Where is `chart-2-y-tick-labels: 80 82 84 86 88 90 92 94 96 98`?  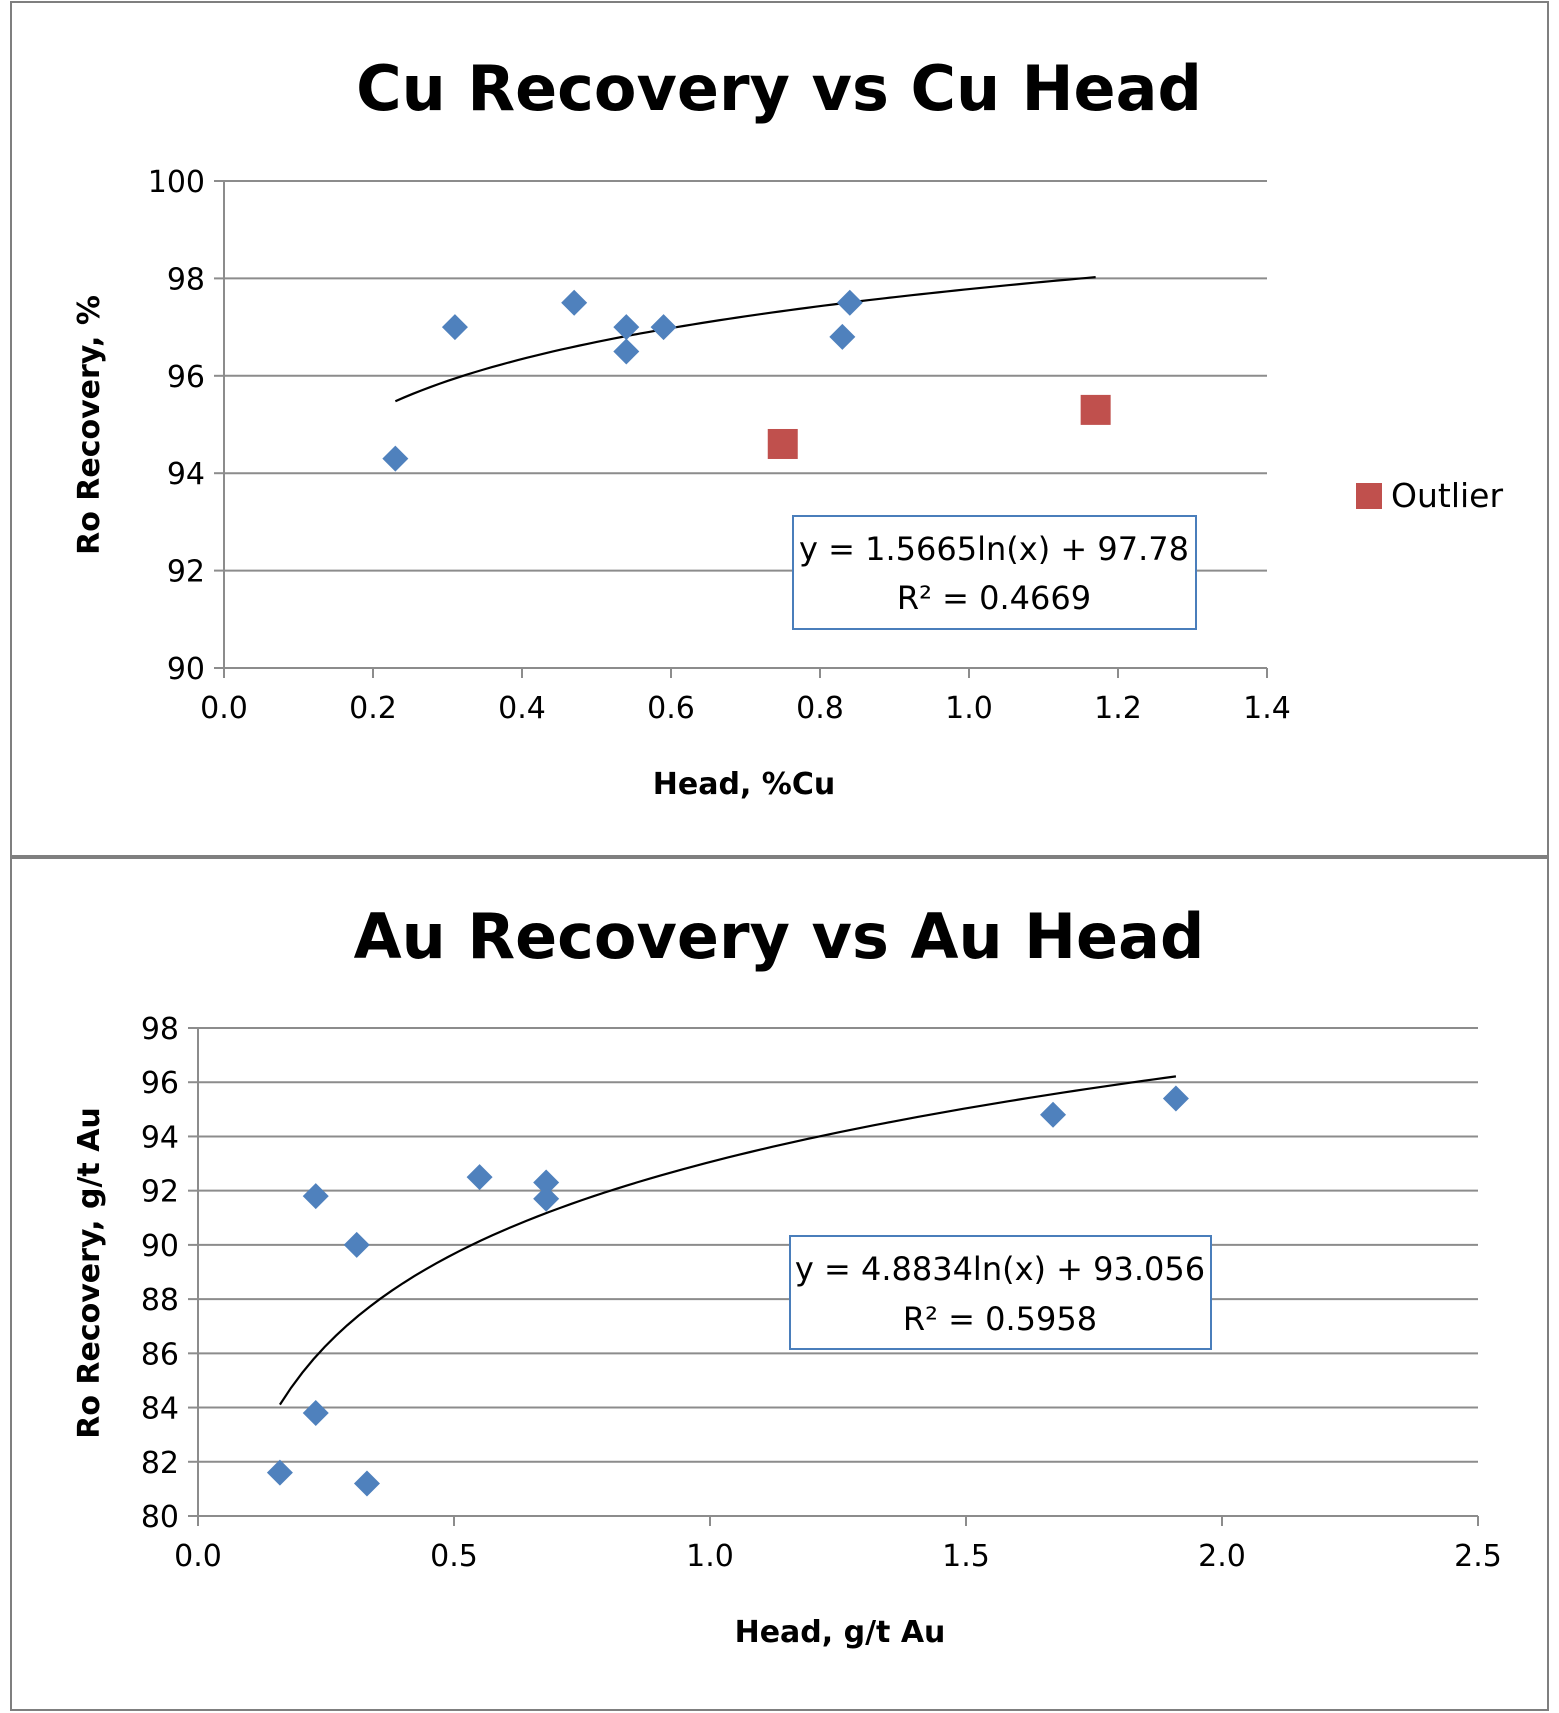 chart-2-y-tick-labels: 80 82 84 86 88 90 92 94 96 98 is located at coordinates (160, 1273).